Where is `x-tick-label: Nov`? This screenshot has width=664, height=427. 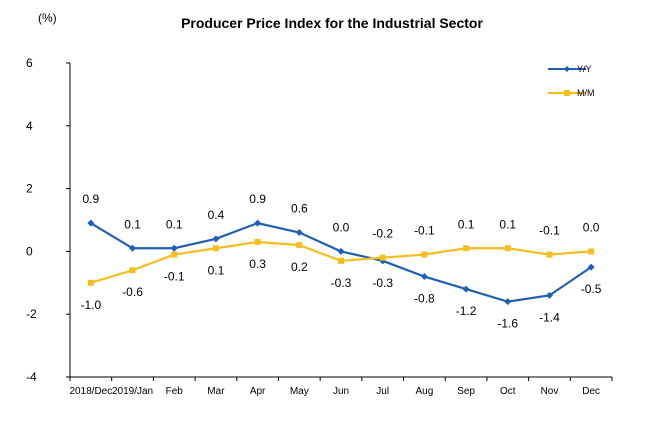 x-tick-label: Nov is located at coordinates (550, 391).